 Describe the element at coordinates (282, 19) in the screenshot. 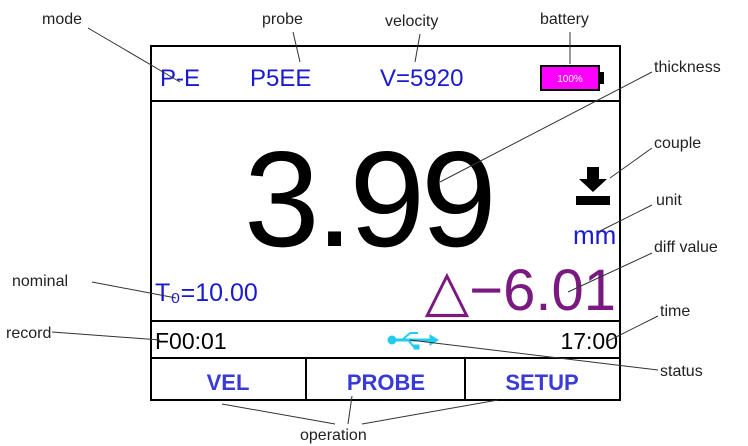

I see `label: probe` at that location.